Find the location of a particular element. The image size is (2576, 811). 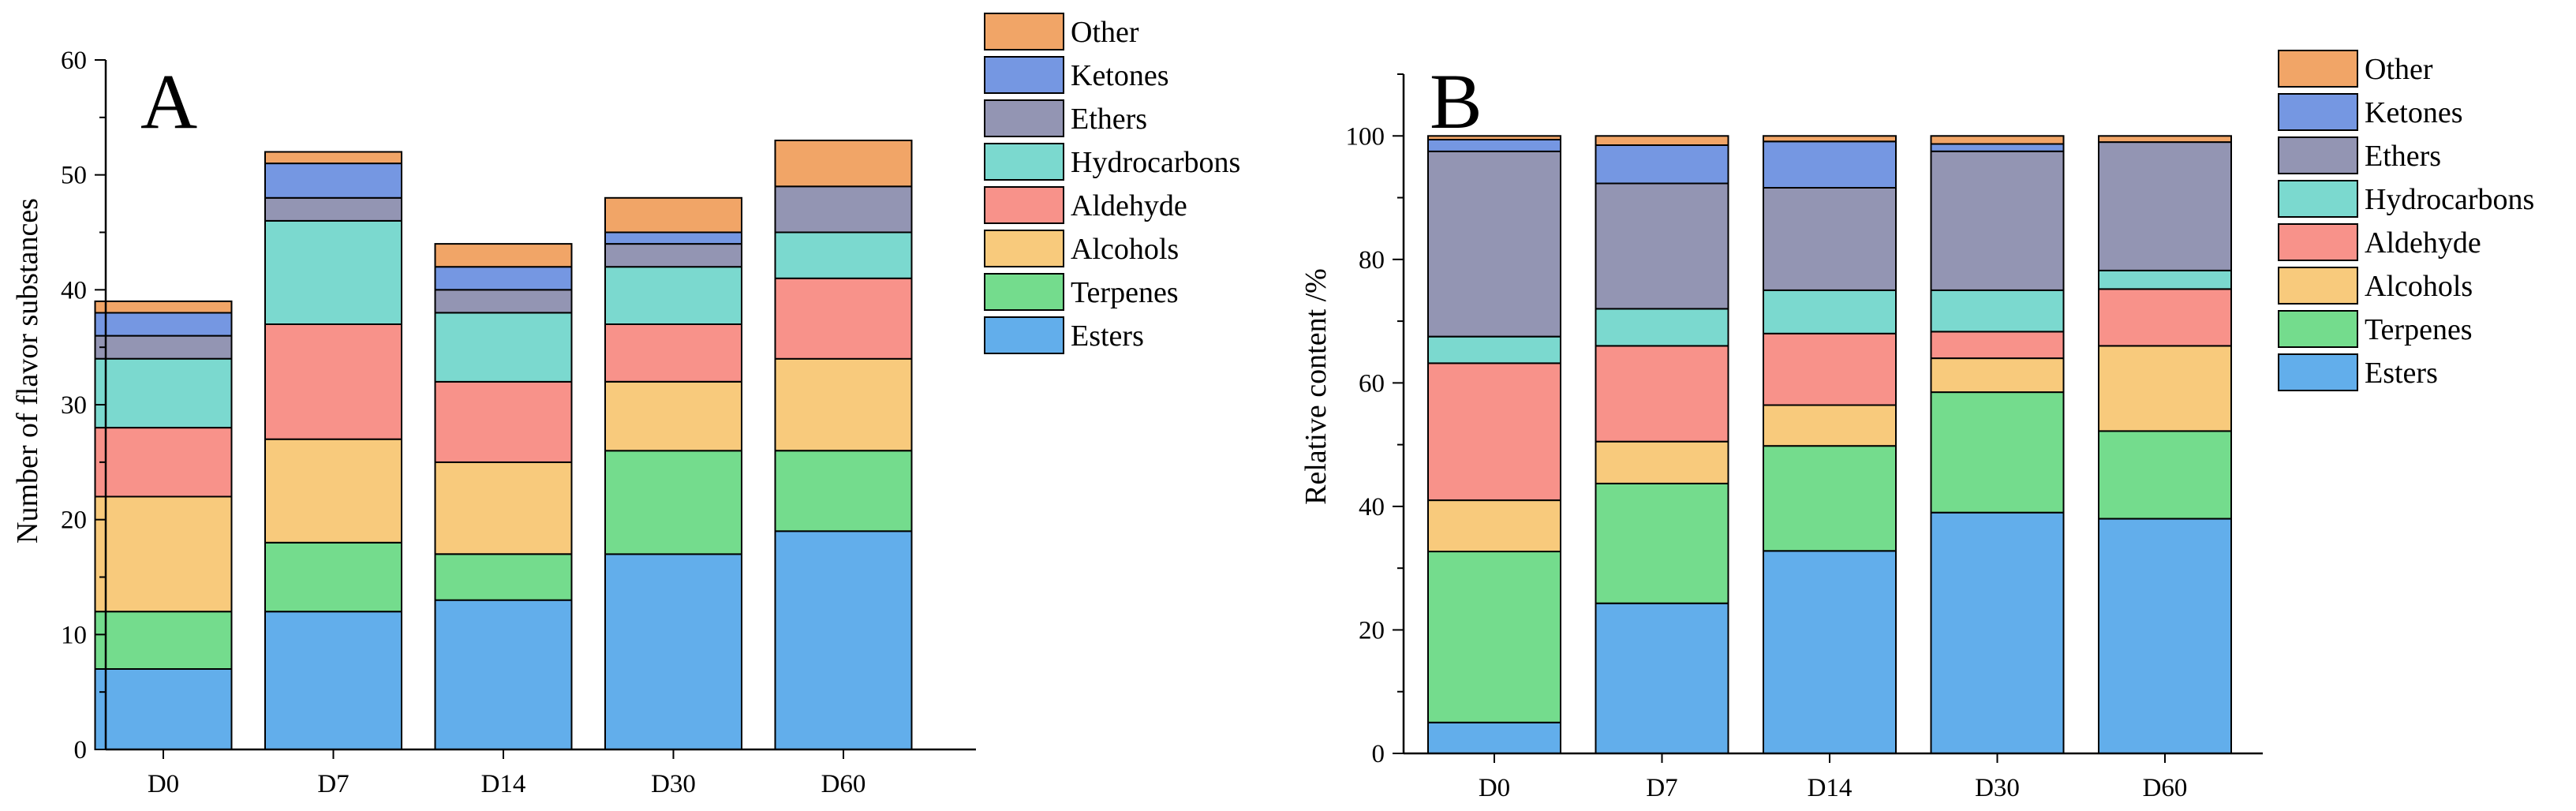

bar-segment-b-d14-ketones is located at coordinates (1830, 164).